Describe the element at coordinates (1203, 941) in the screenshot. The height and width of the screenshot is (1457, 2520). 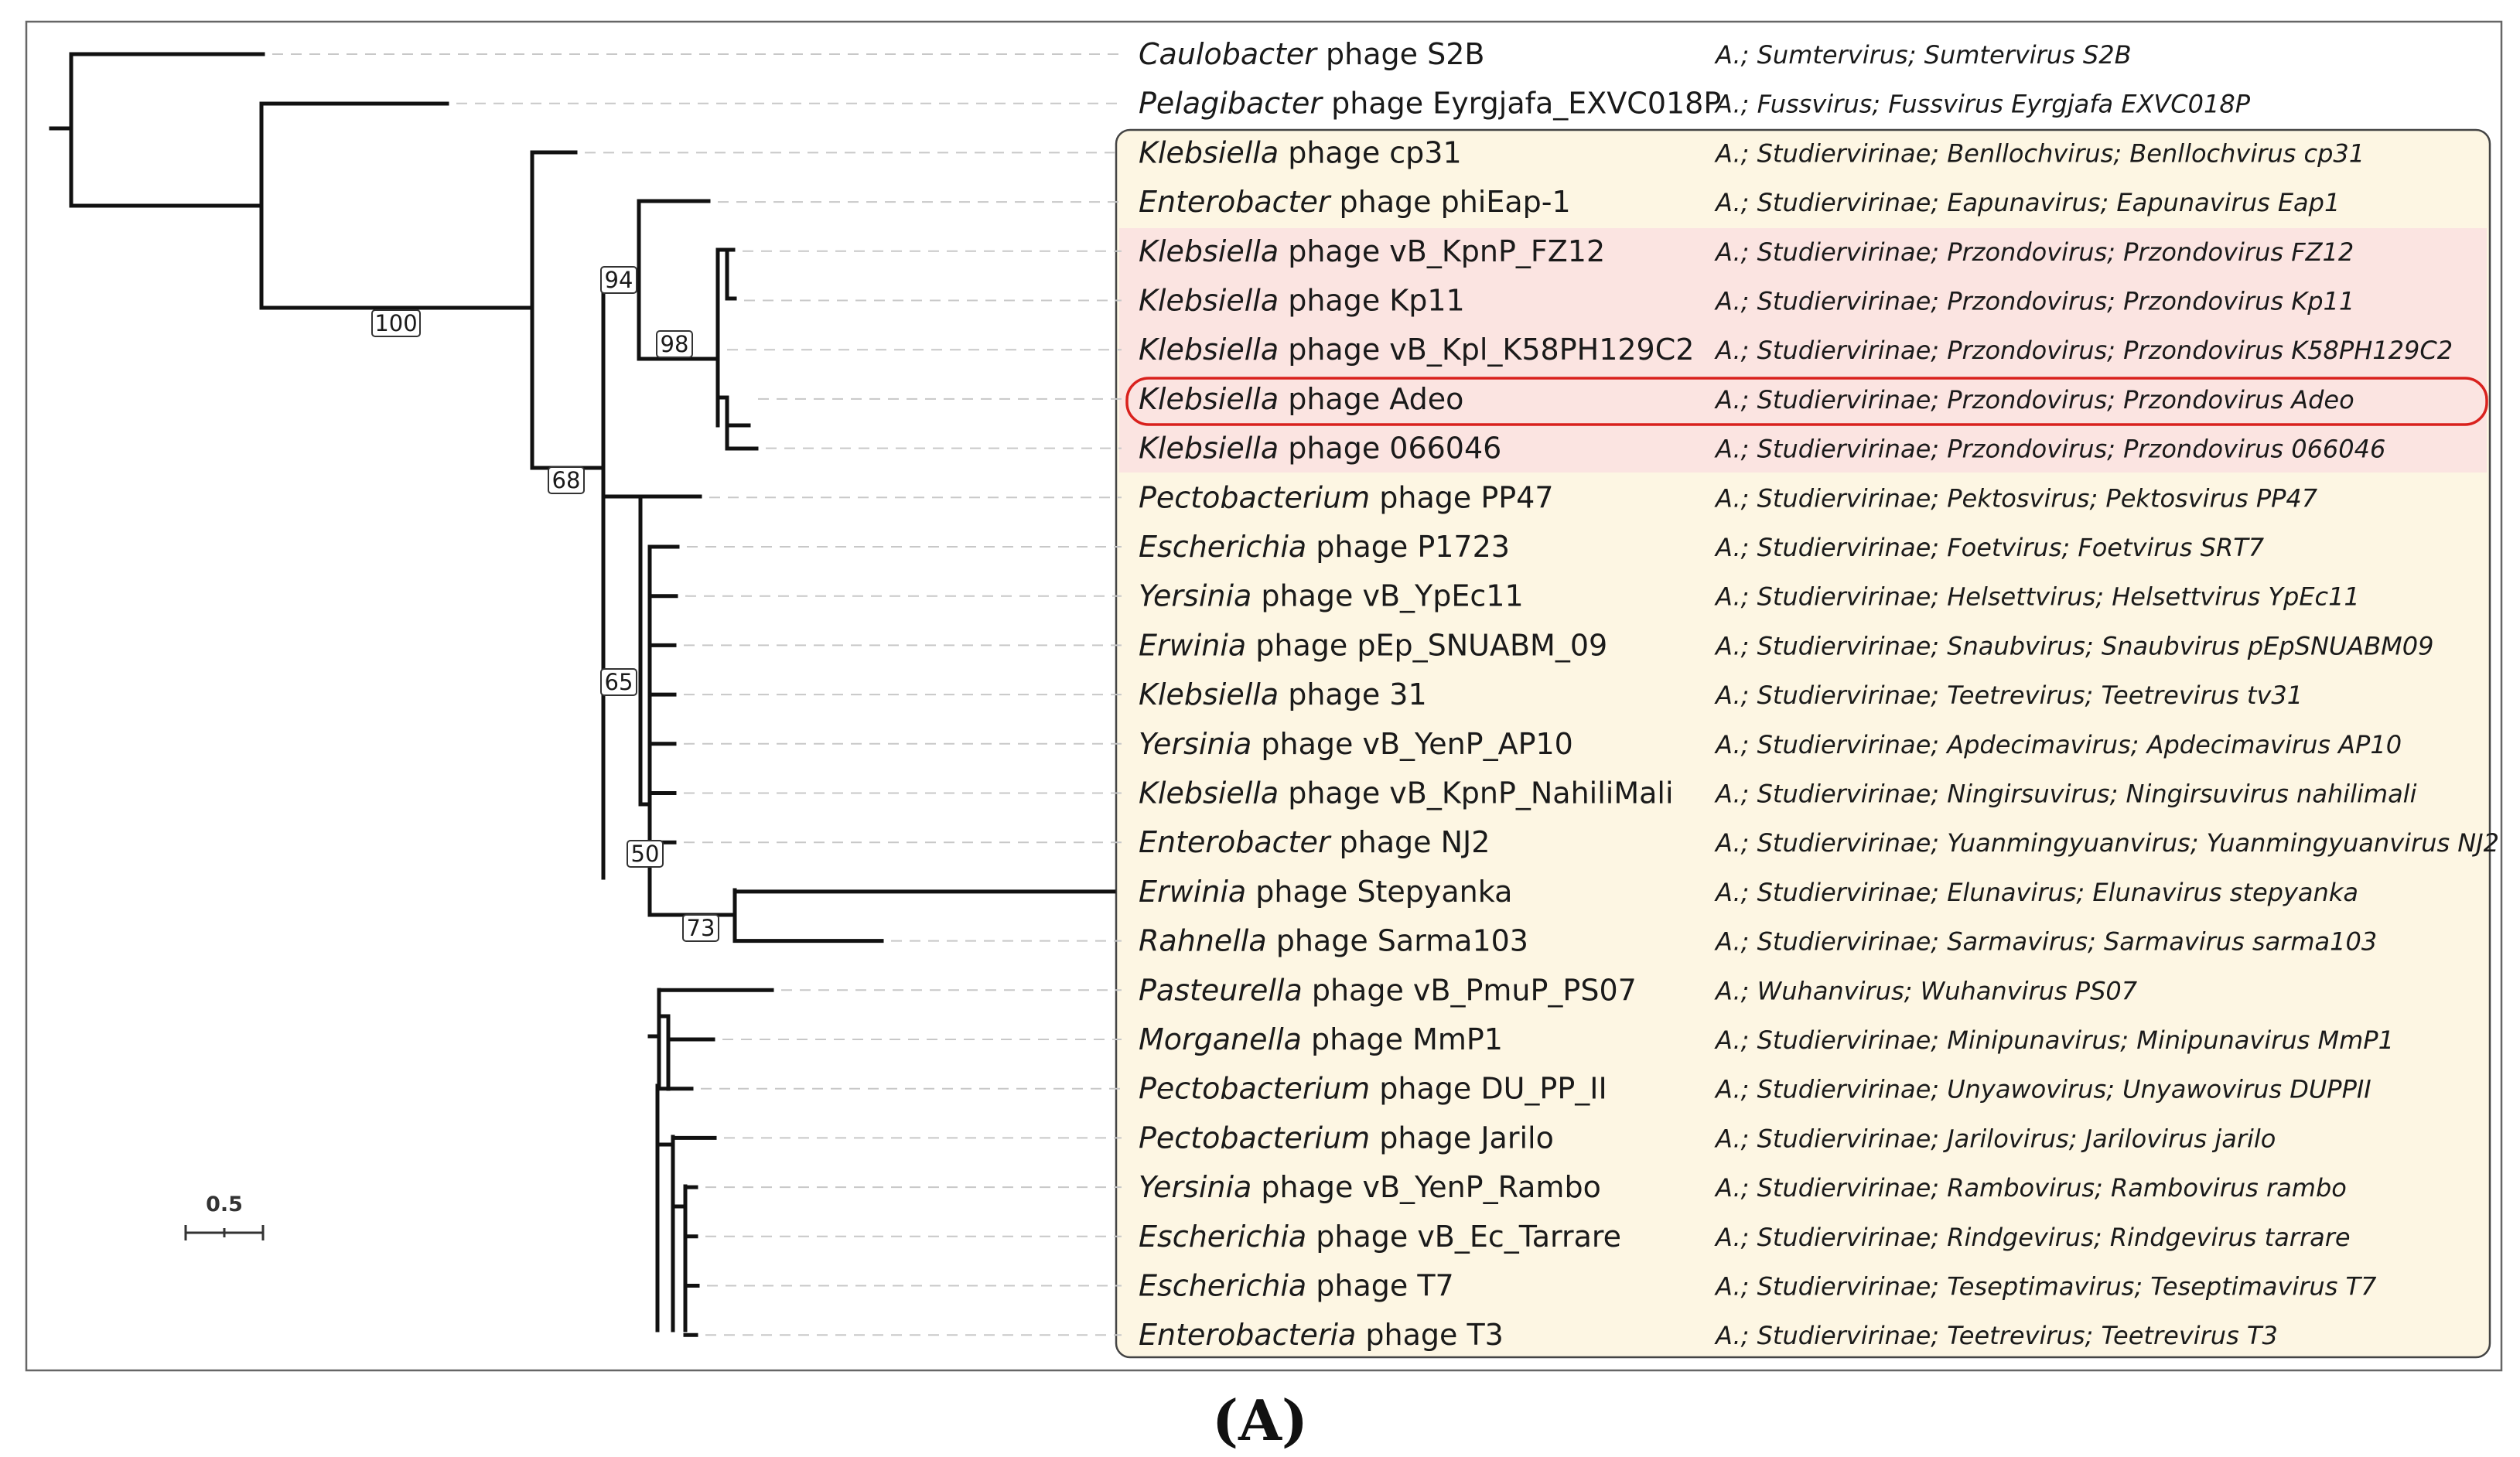
I see `tip-genus: Rahnella` at that location.